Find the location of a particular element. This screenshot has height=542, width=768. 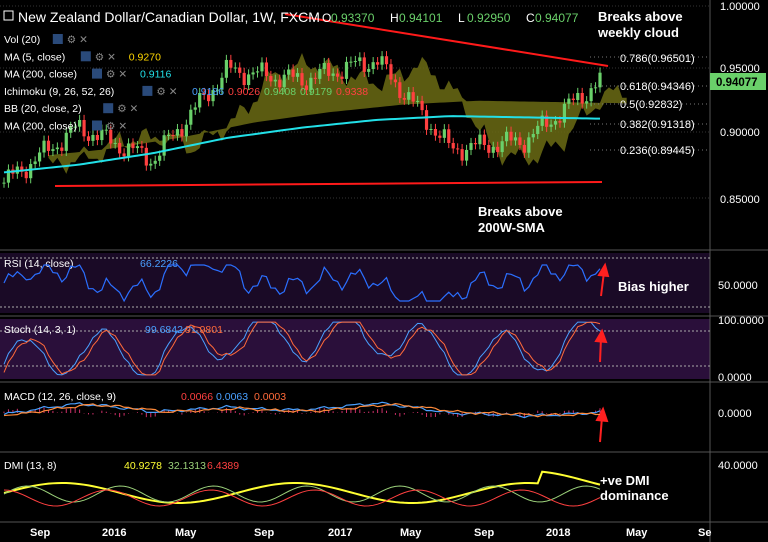

x-tick-3: May is located at coordinates (186, 533).